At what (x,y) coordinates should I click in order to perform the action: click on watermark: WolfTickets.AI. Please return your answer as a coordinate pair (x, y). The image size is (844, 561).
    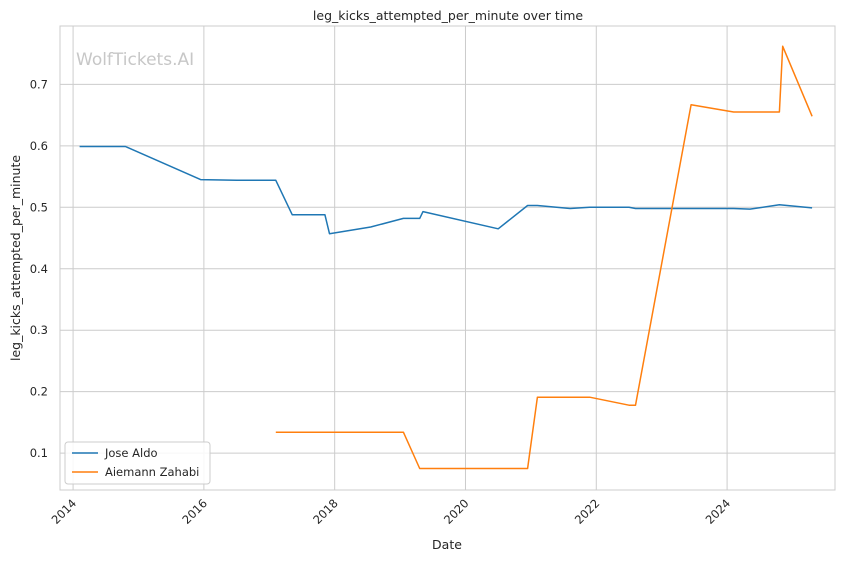
    Looking at the image, I should click on (135, 60).